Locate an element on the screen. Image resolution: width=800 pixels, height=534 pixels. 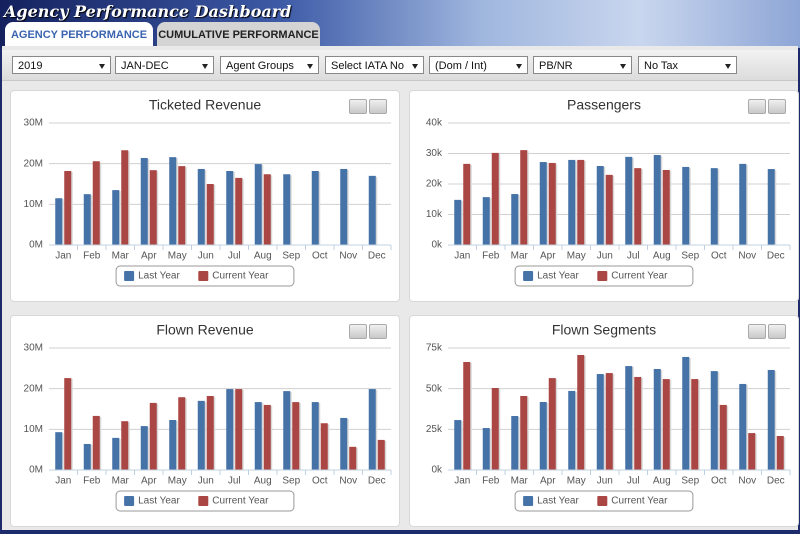
y-tick-label: 20k is located at coordinates (434, 184).